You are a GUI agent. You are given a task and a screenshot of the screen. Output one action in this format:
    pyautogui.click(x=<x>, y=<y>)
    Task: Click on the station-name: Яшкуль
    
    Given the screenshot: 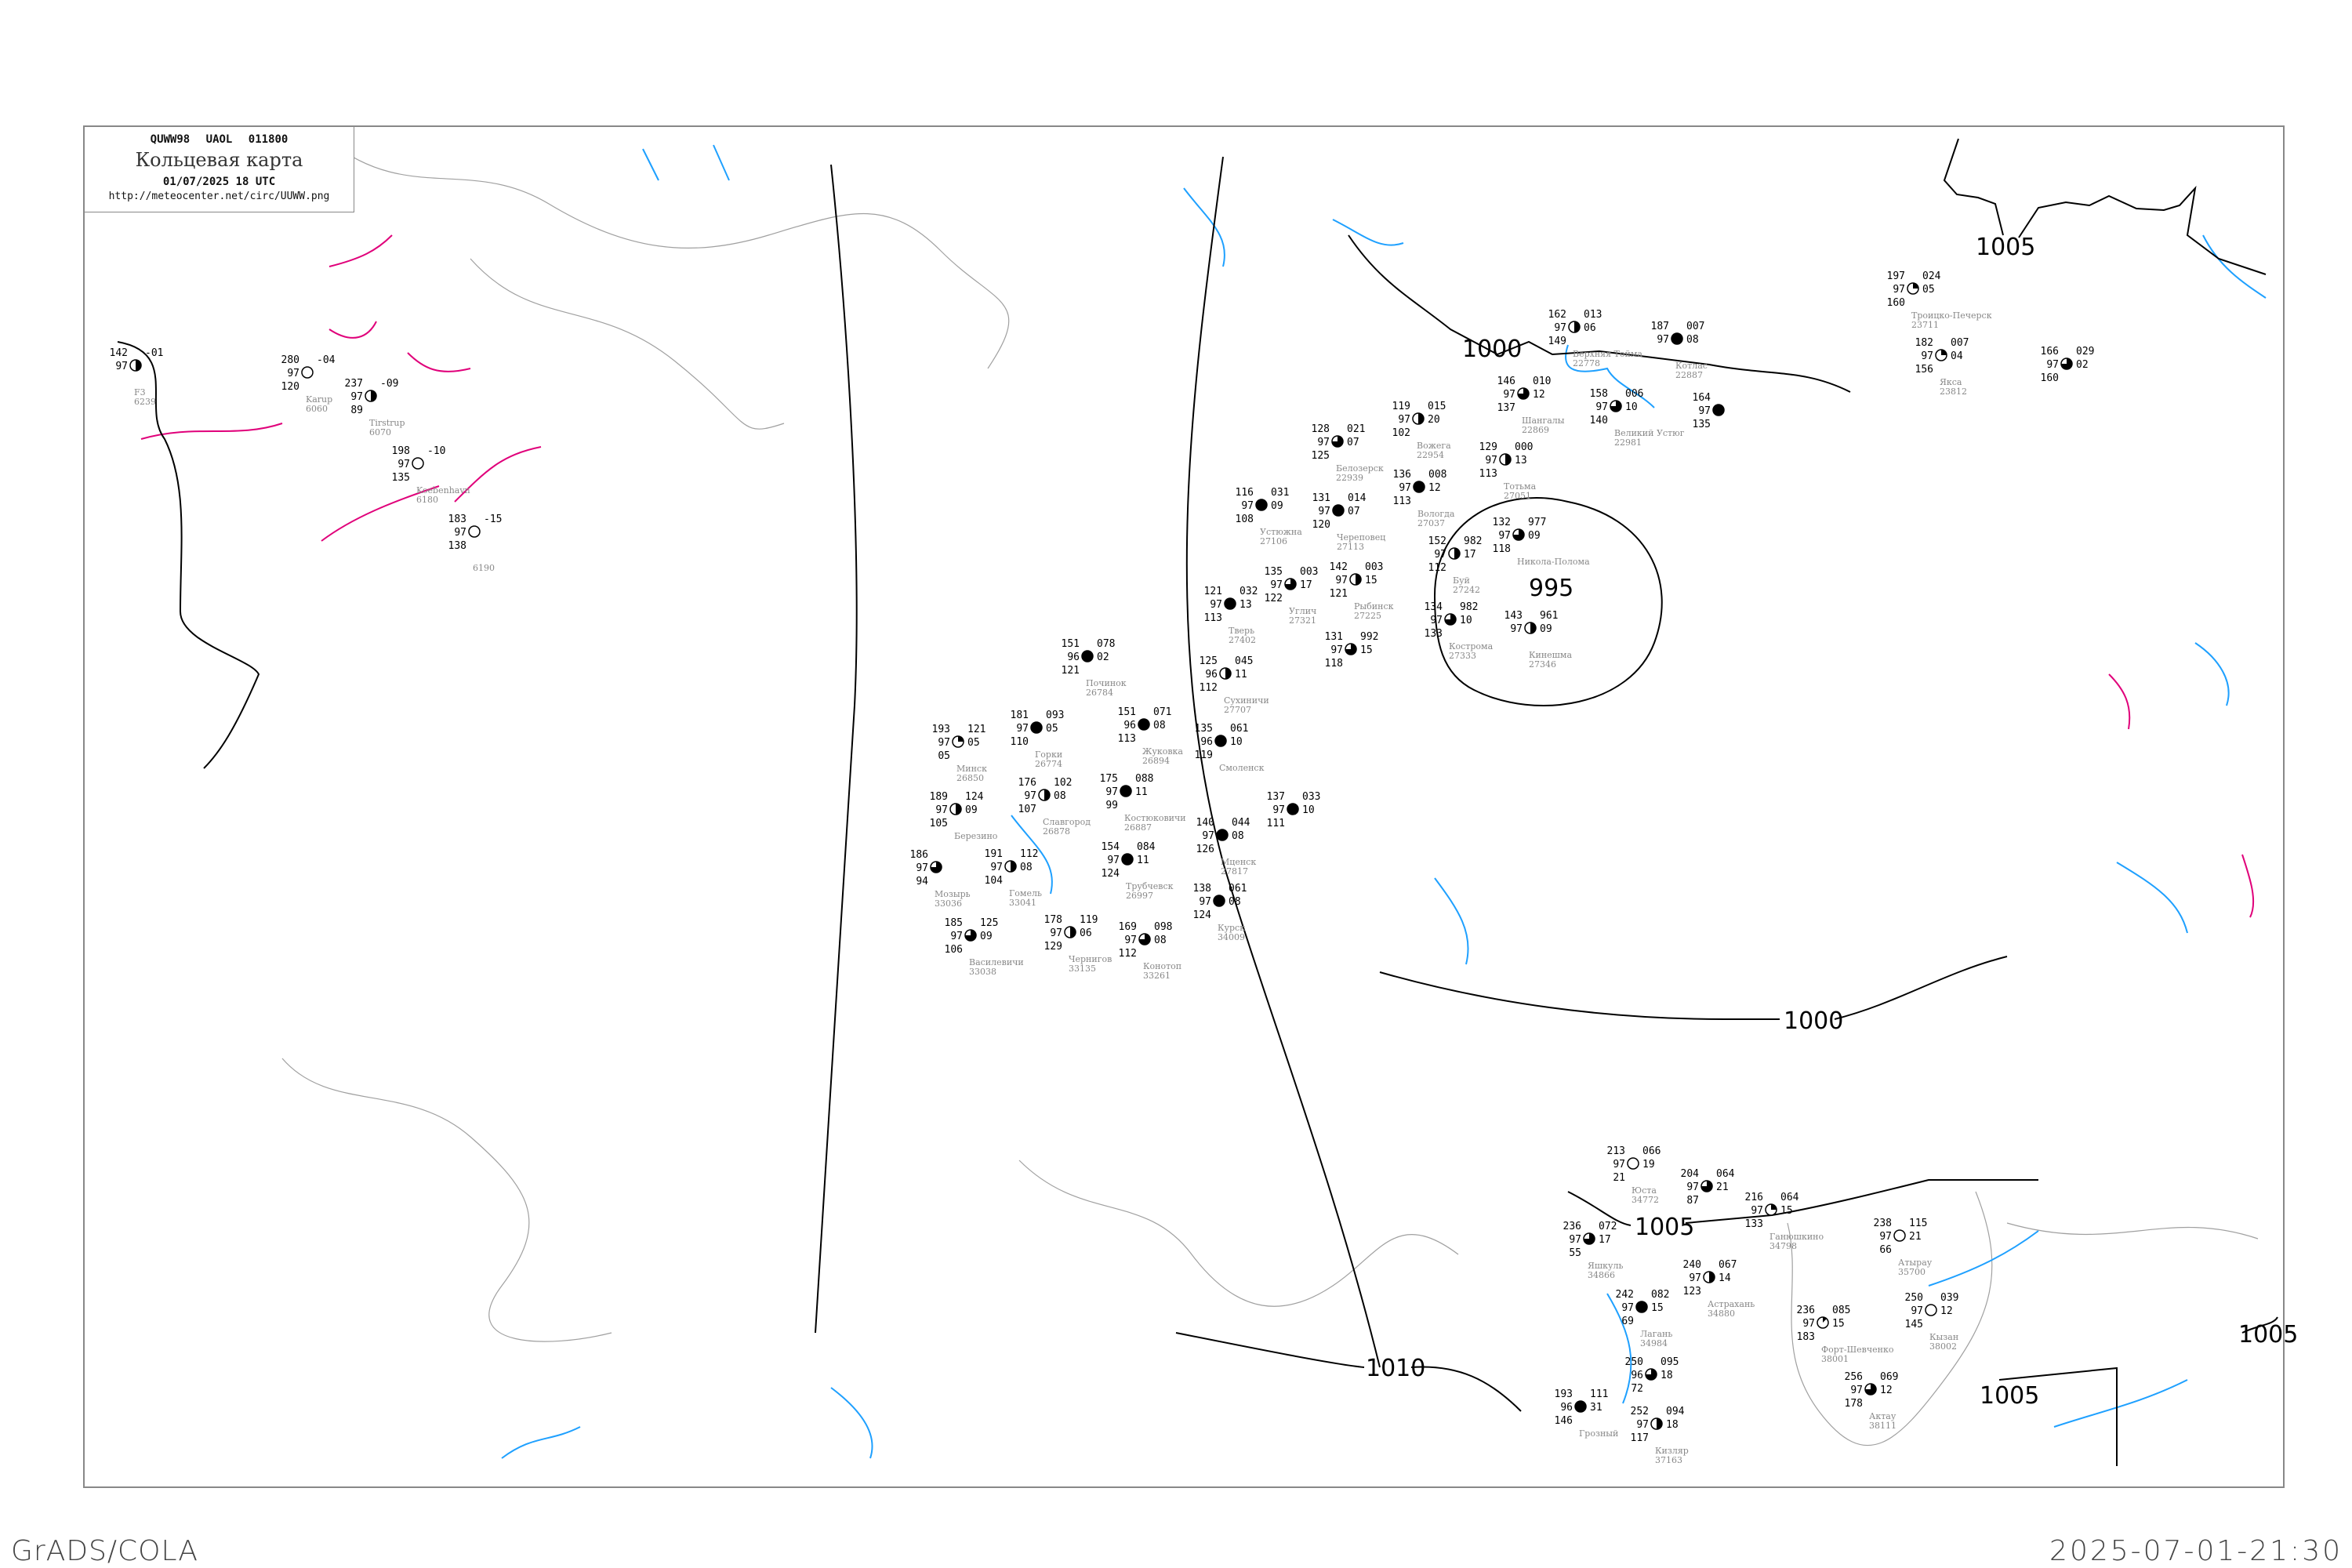 What is the action you would take?
    pyautogui.click(x=1605, y=1266)
    